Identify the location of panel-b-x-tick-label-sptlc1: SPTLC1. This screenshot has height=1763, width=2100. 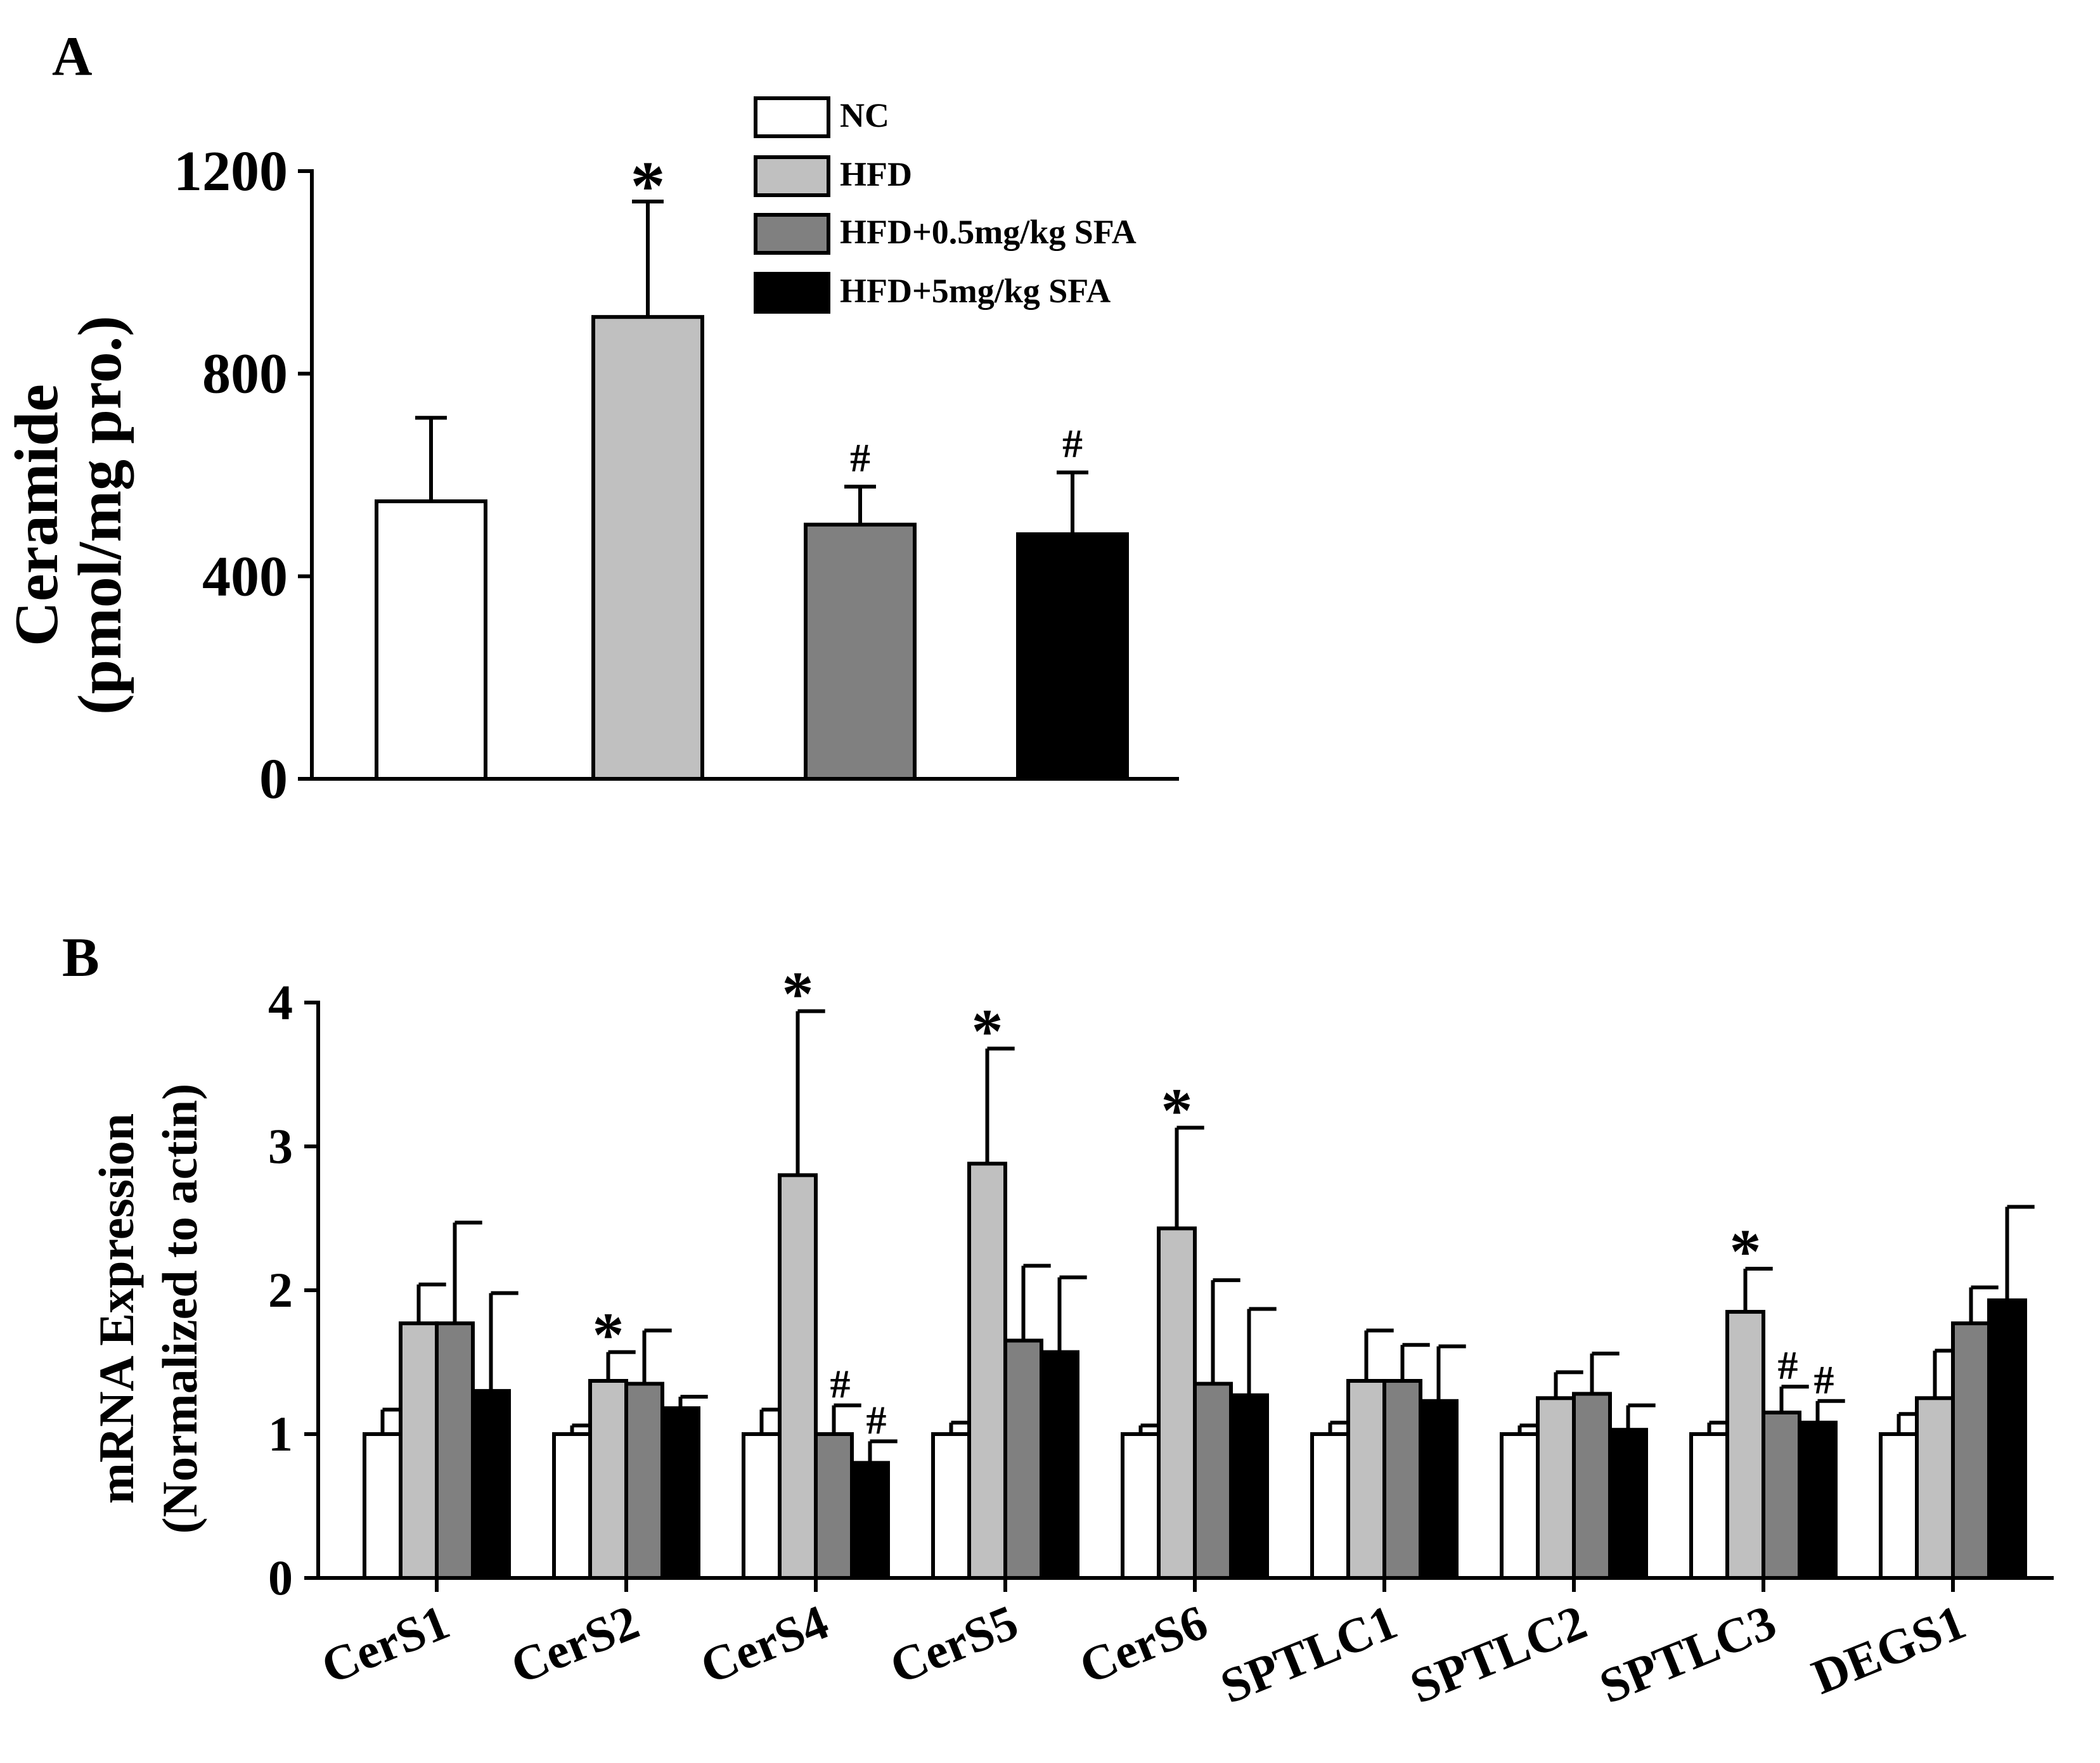
(1309, 1654).